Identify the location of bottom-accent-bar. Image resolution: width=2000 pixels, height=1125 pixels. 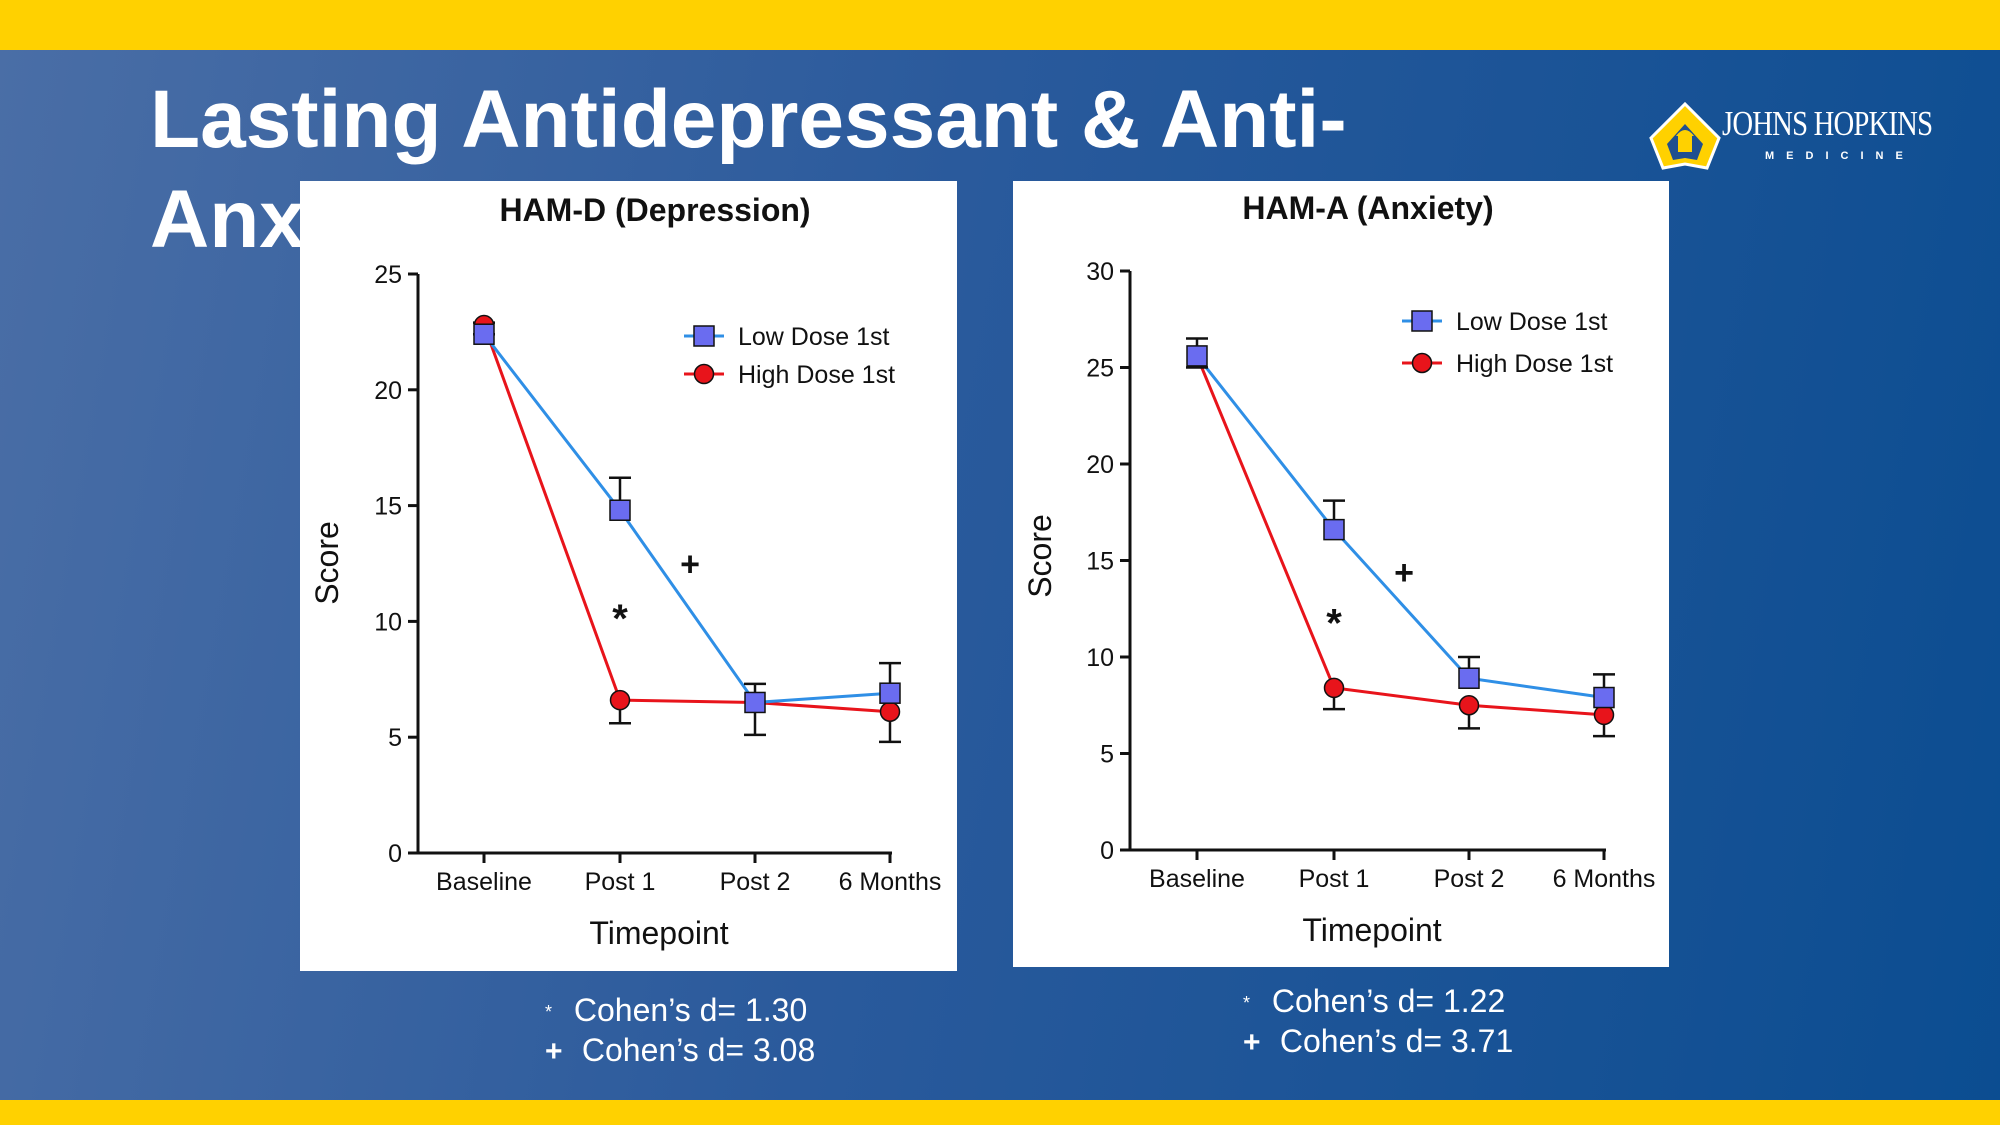
(1000, 1112).